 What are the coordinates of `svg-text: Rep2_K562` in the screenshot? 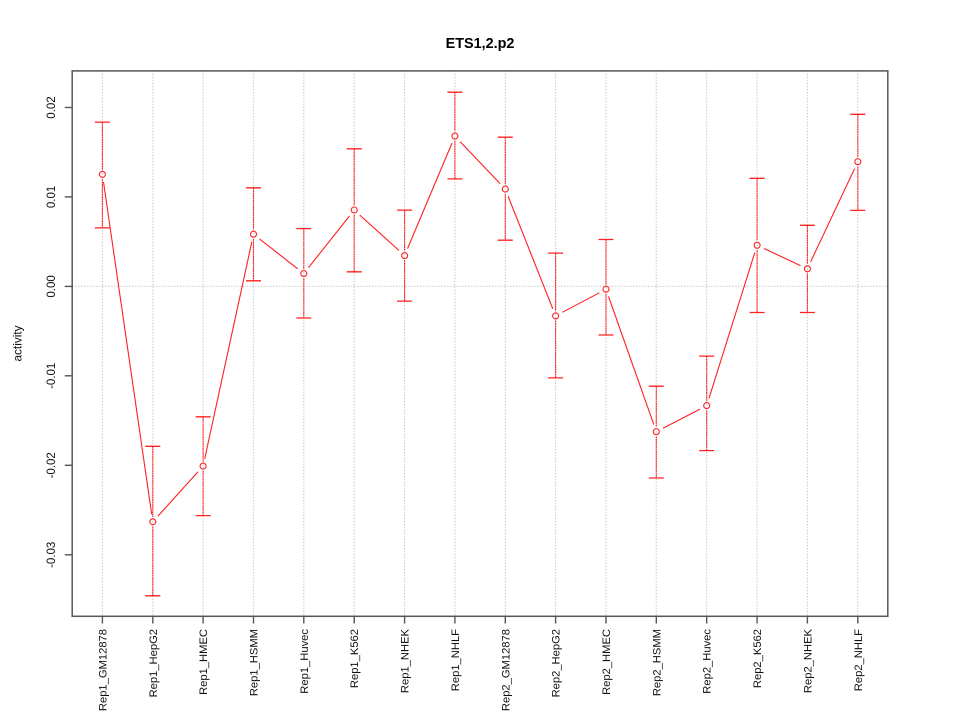 It's located at (758, 658).